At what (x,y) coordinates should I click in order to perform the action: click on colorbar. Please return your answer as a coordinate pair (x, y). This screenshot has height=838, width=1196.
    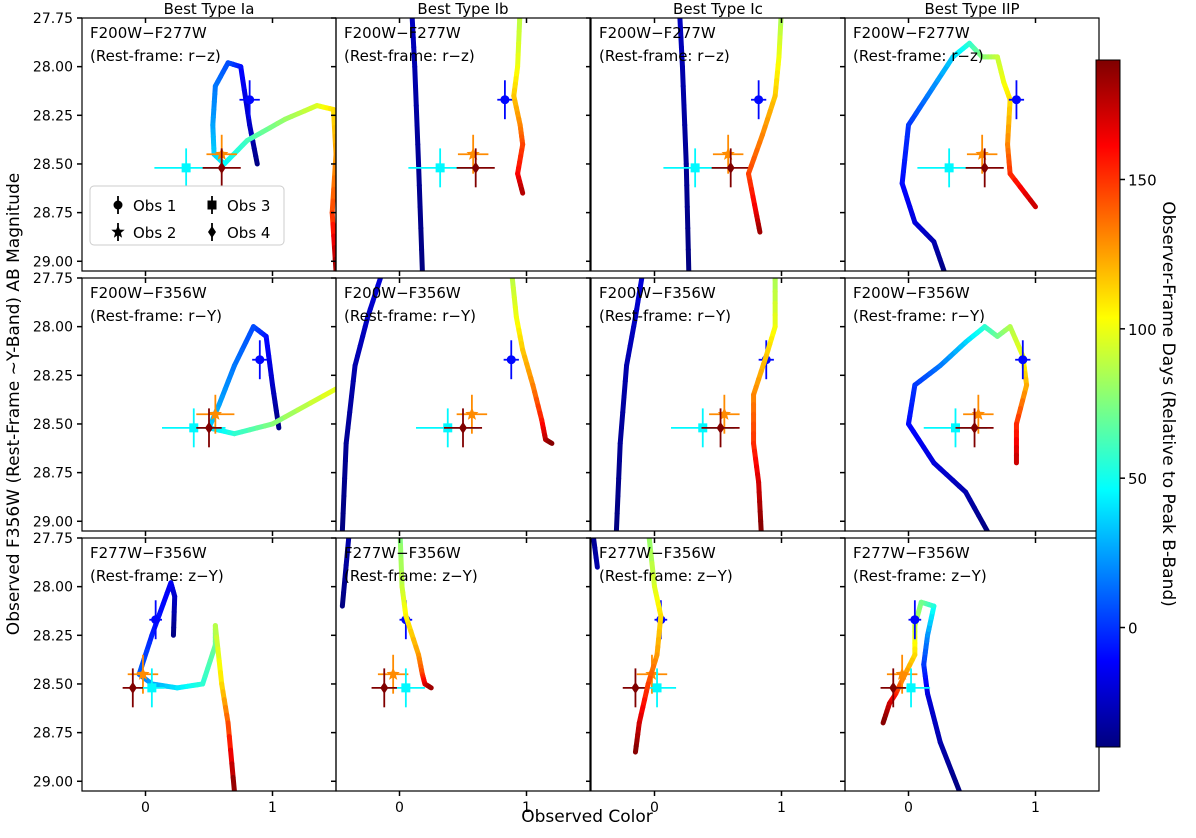
    Looking at the image, I should click on (1108, 403).